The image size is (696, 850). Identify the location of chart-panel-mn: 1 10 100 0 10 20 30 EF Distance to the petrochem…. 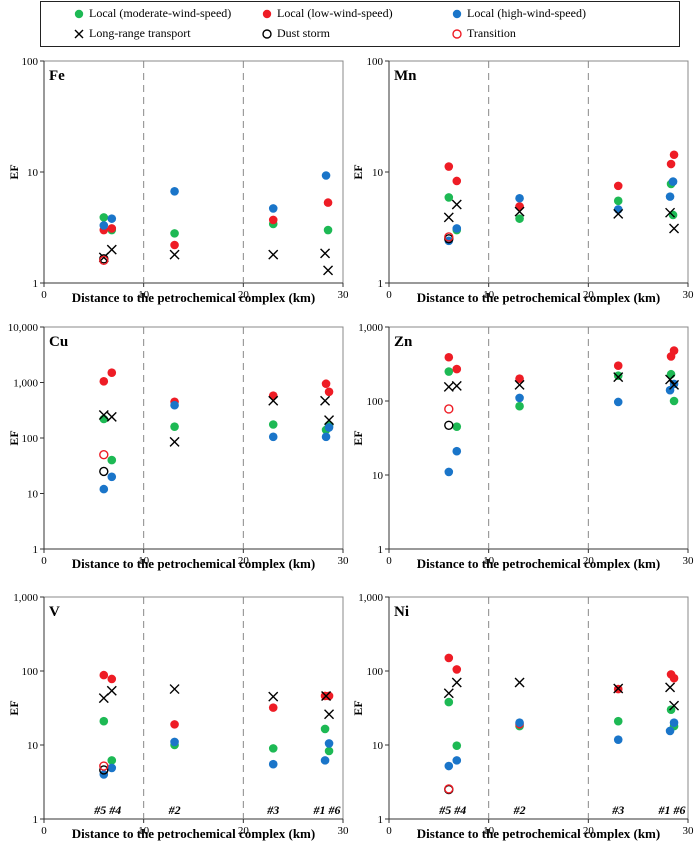
(522, 180).